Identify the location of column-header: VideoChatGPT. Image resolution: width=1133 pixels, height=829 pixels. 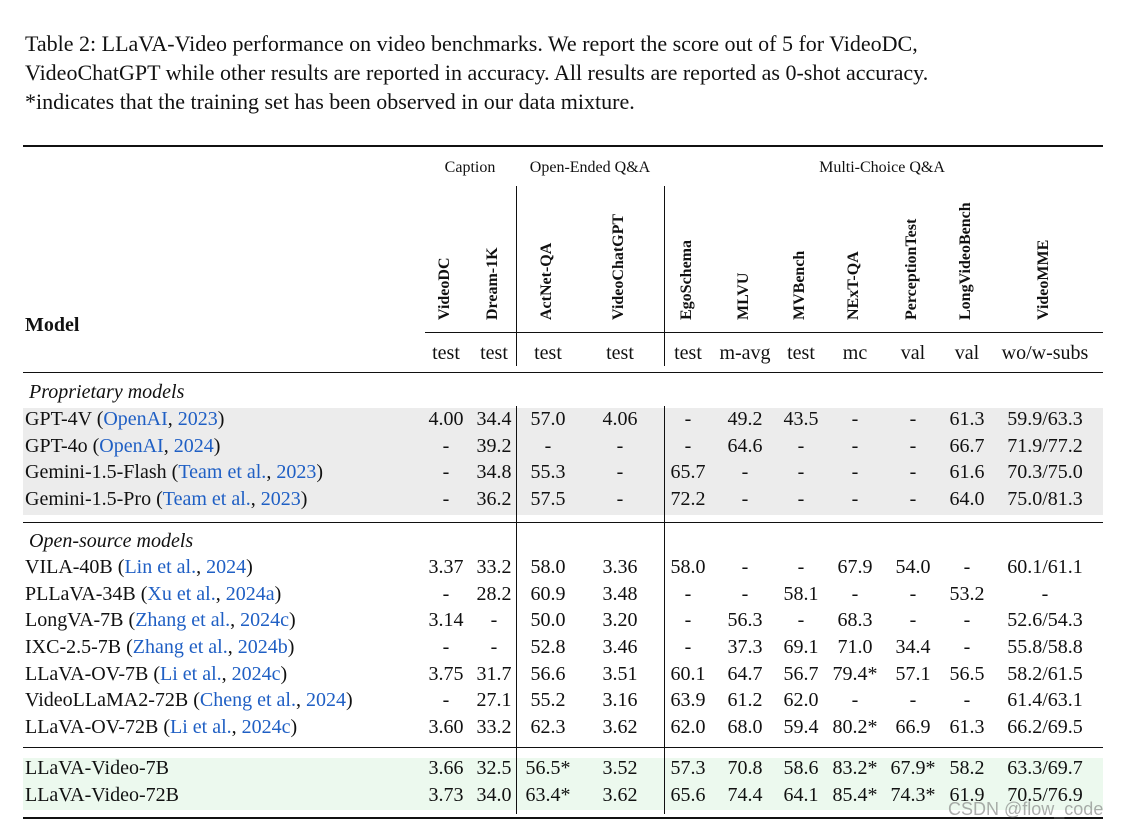
(618, 266).